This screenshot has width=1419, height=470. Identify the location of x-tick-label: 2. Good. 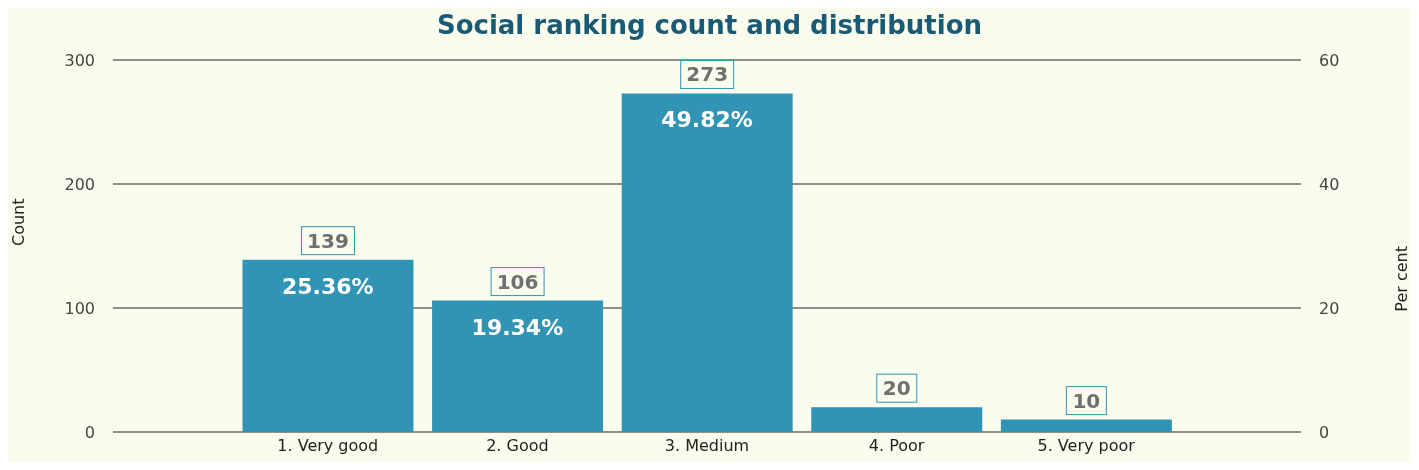
(517, 446).